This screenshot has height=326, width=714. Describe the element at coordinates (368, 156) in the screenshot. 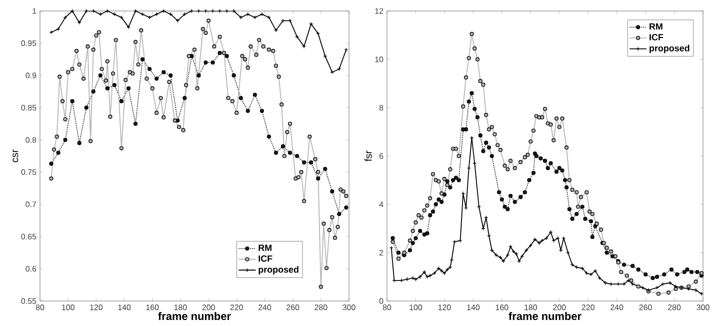

I see `y-axis-title: fsr` at that location.